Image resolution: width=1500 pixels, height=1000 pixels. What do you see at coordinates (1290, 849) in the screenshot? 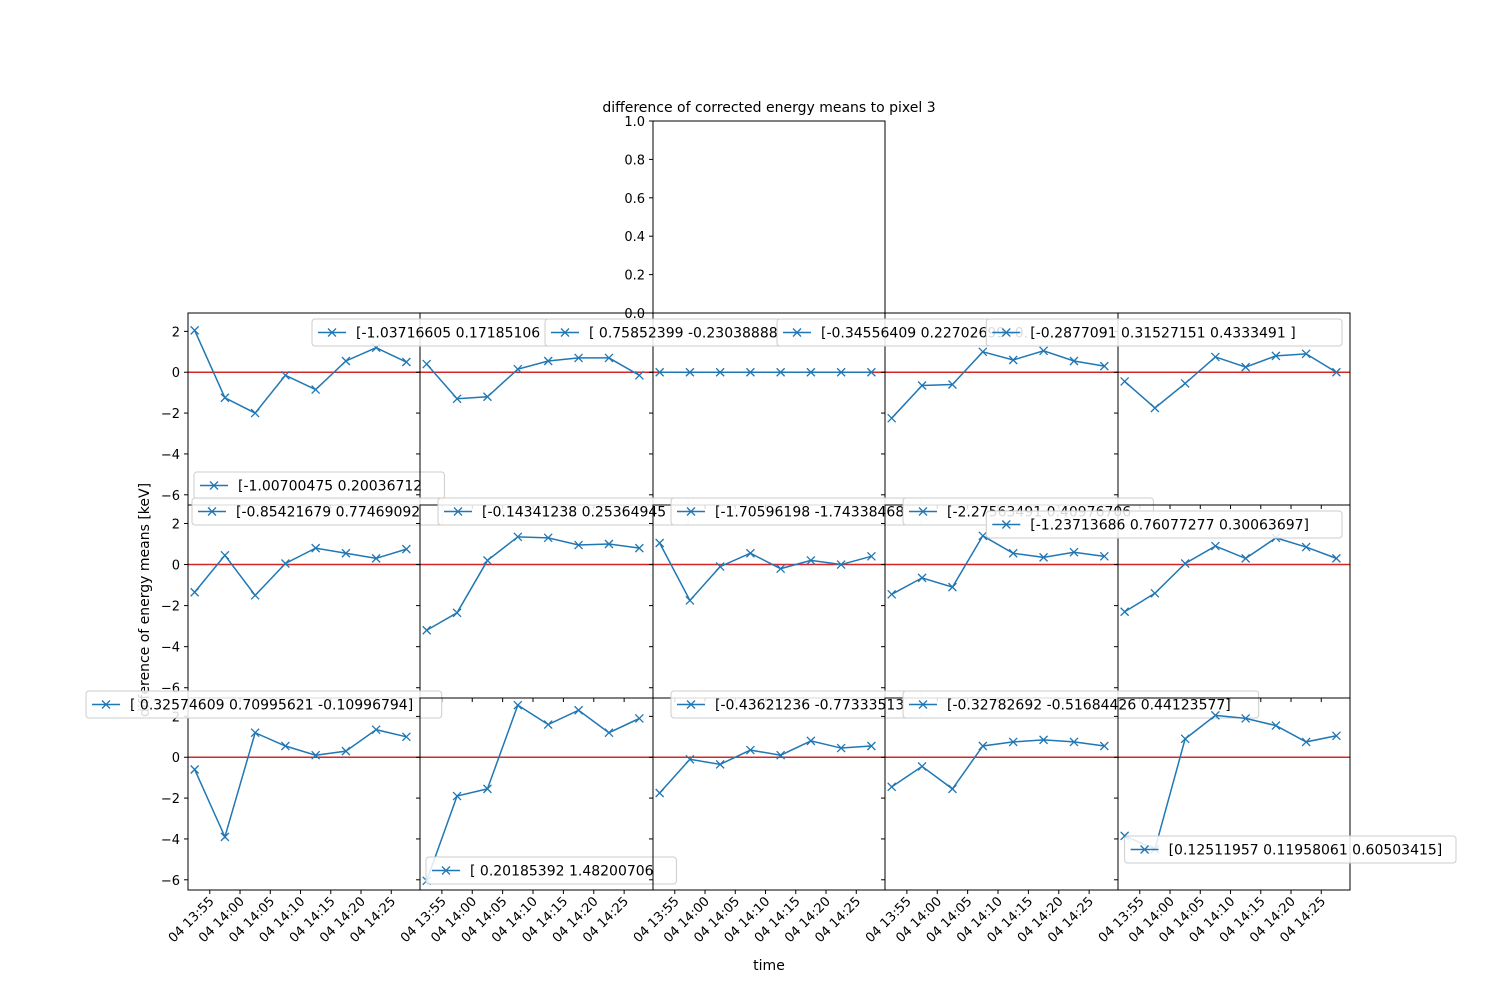
I see `legend-box` at bounding box center [1290, 849].